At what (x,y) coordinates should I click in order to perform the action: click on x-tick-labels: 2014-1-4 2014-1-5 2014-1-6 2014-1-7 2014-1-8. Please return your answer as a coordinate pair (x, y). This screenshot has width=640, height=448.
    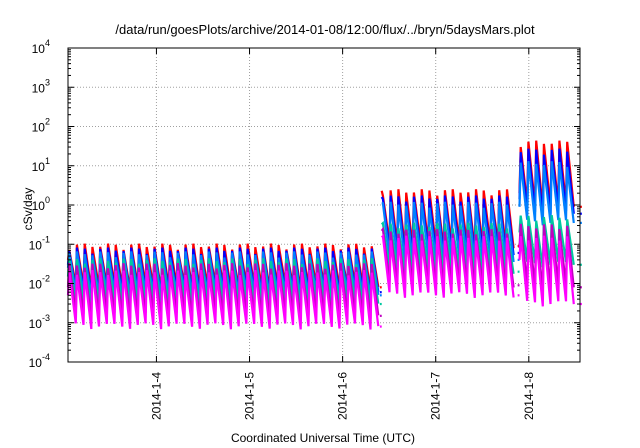
    Looking at the image, I should click on (342, 396).